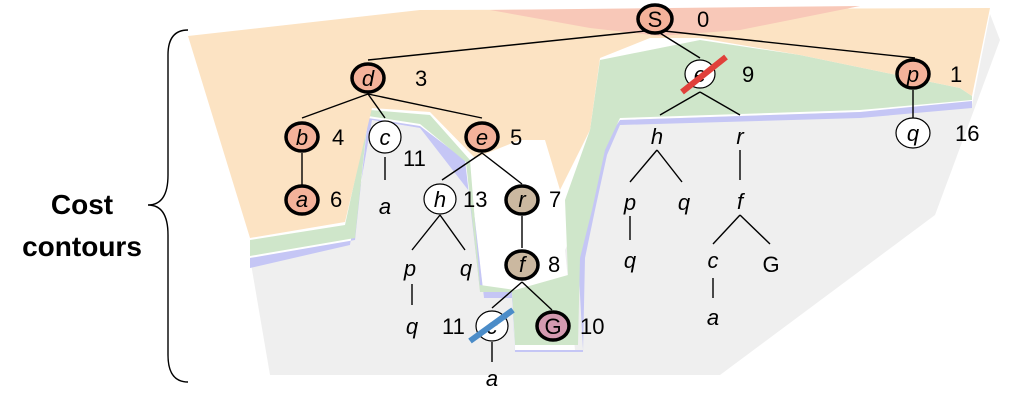 This screenshot has width=1027, height=408. I want to click on edge-h2-q, so click(669, 166).